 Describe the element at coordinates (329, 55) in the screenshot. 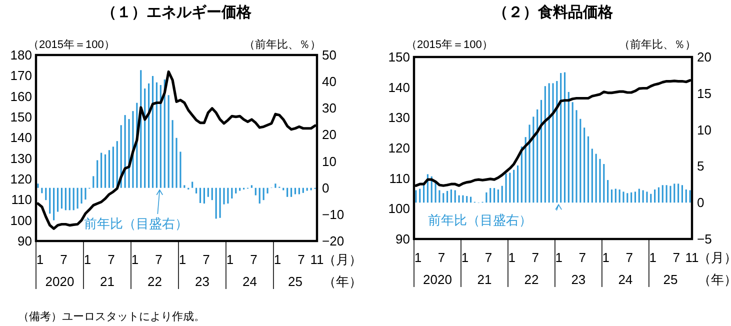

I see `y2-tick-label: 50` at that location.